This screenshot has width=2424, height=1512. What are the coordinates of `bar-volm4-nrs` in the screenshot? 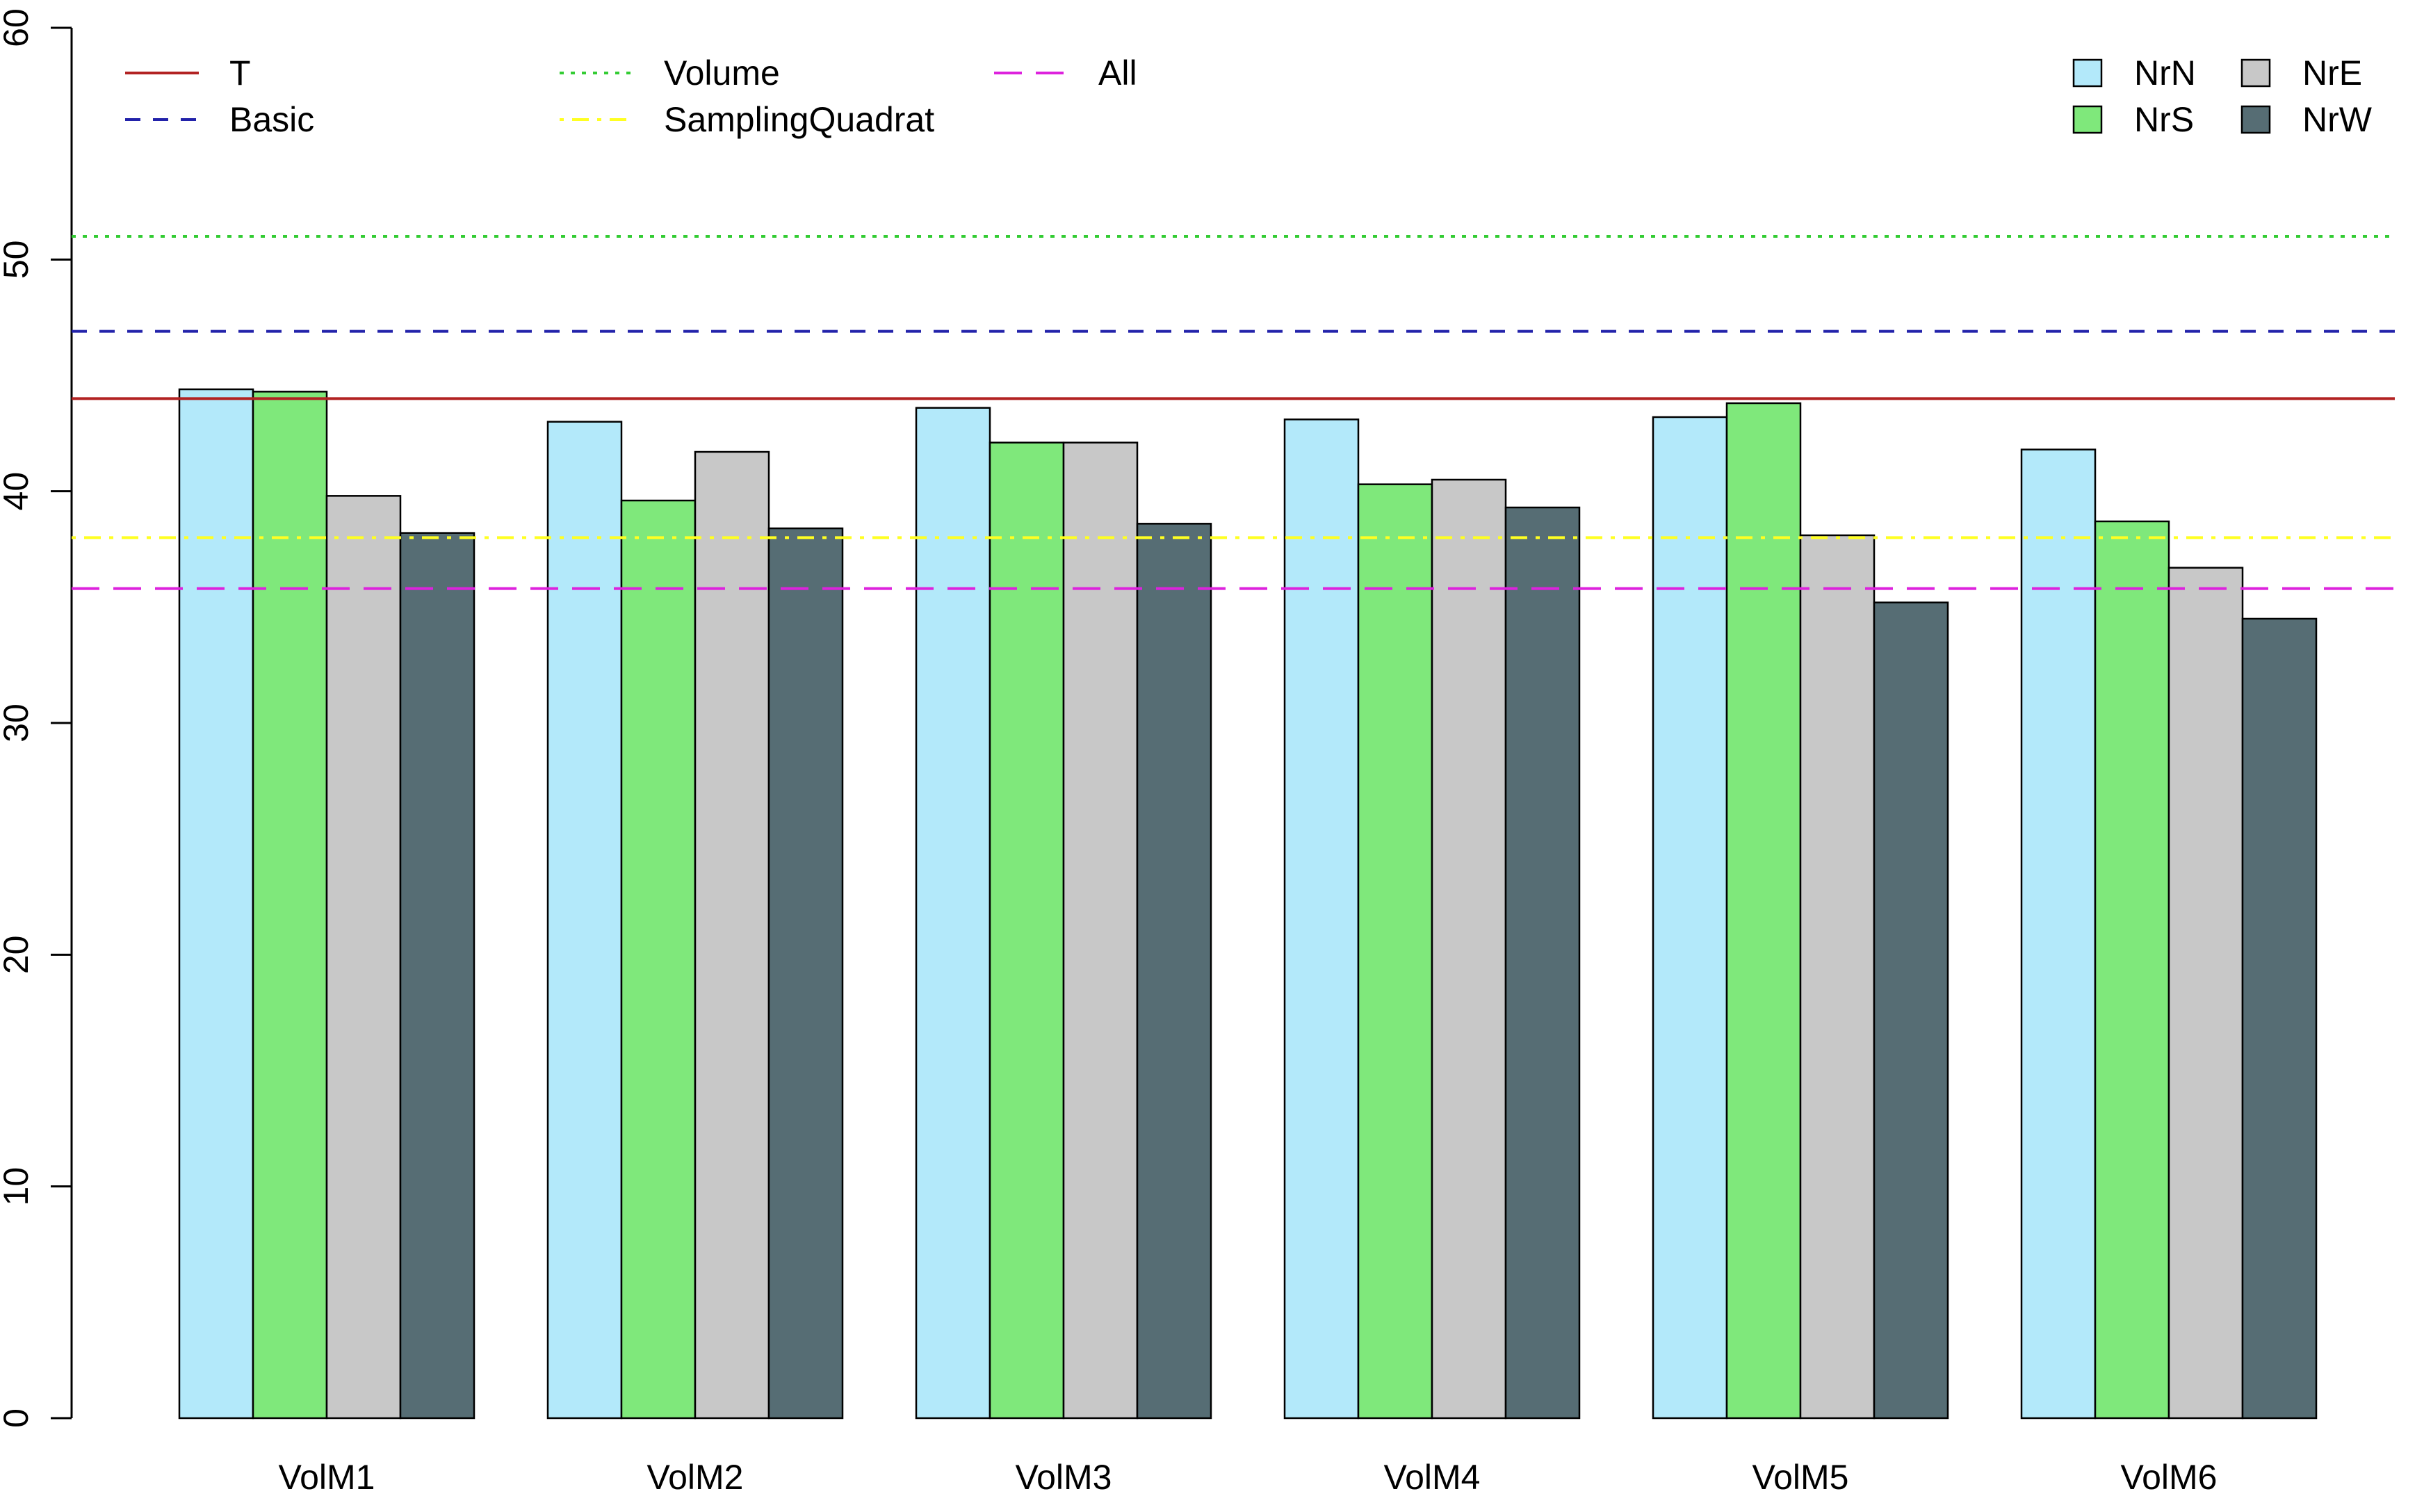 It's located at (1395, 951).